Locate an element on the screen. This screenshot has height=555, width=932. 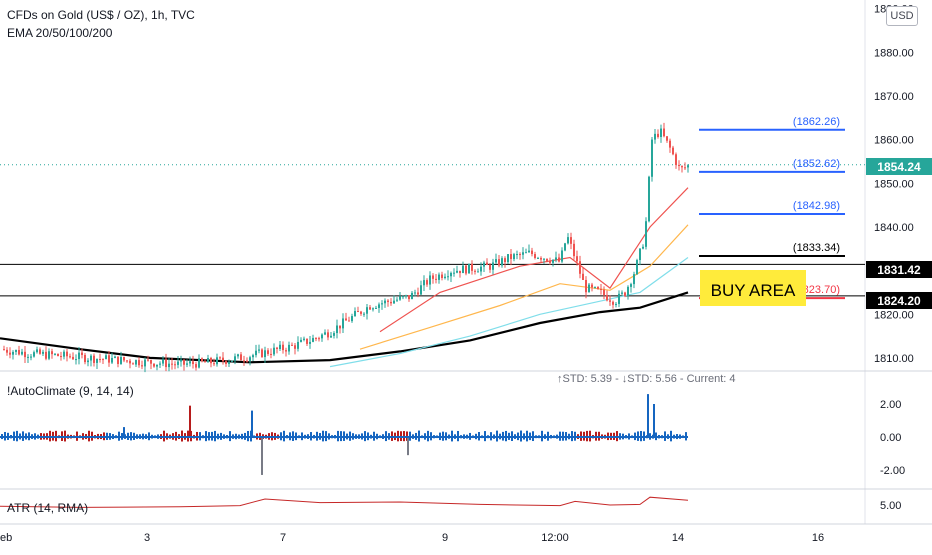
line-tag-1: 1831.42 is located at coordinates (899, 269).